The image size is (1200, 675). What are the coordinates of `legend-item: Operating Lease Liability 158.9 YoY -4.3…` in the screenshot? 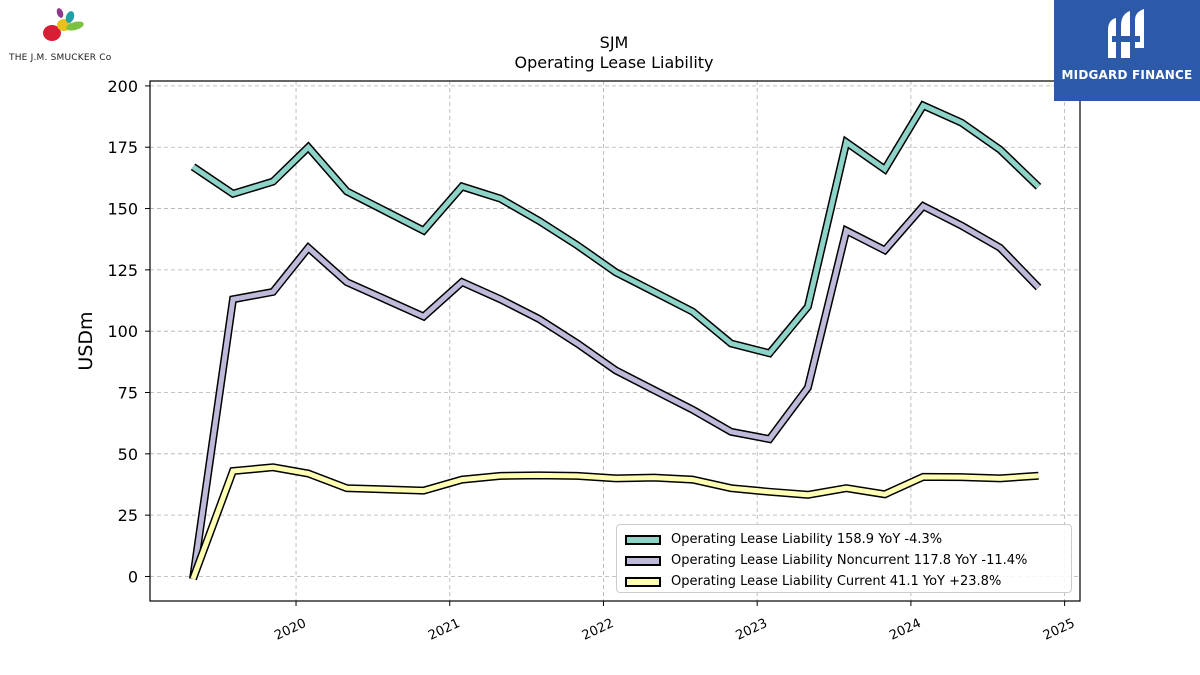 It's located at (844, 539).